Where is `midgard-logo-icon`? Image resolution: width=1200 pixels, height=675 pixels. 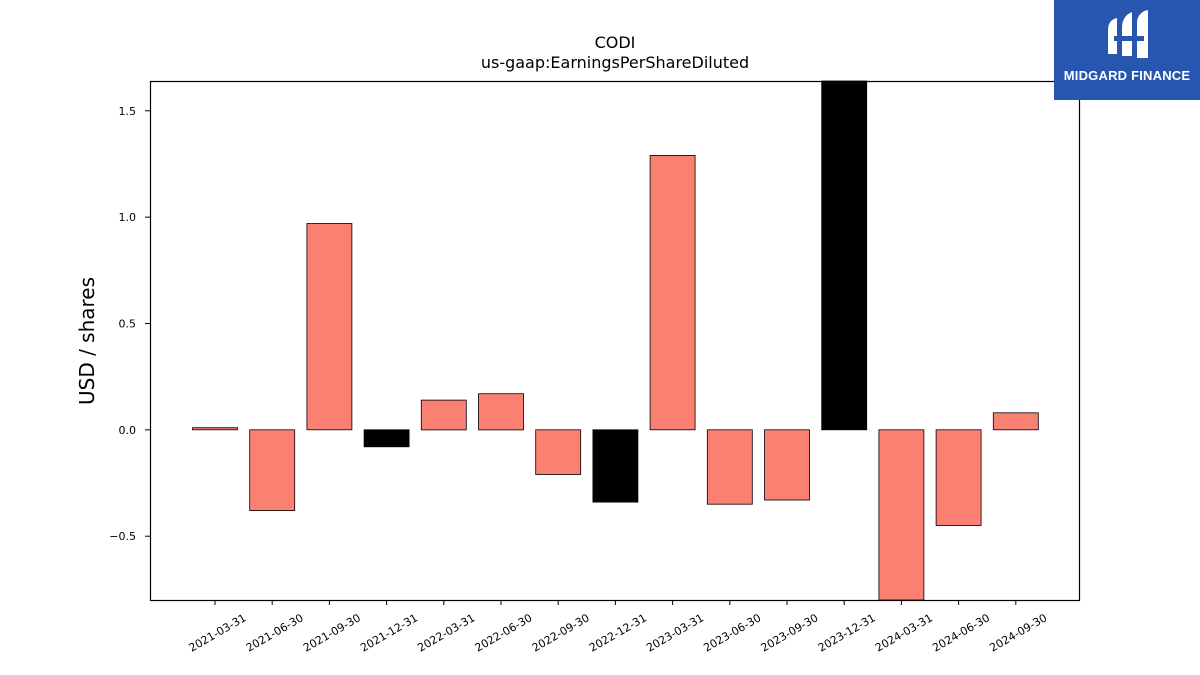 midgard-logo-icon is located at coordinates (1128, 34).